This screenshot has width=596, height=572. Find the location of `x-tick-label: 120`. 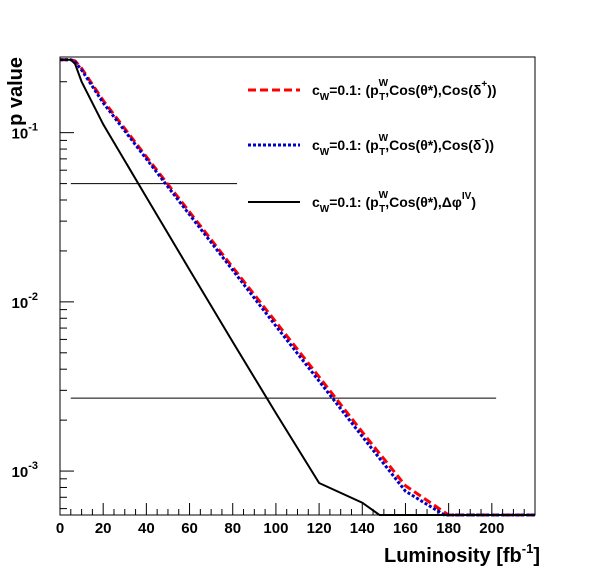

x-tick-label: 120 is located at coordinates (319, 528).